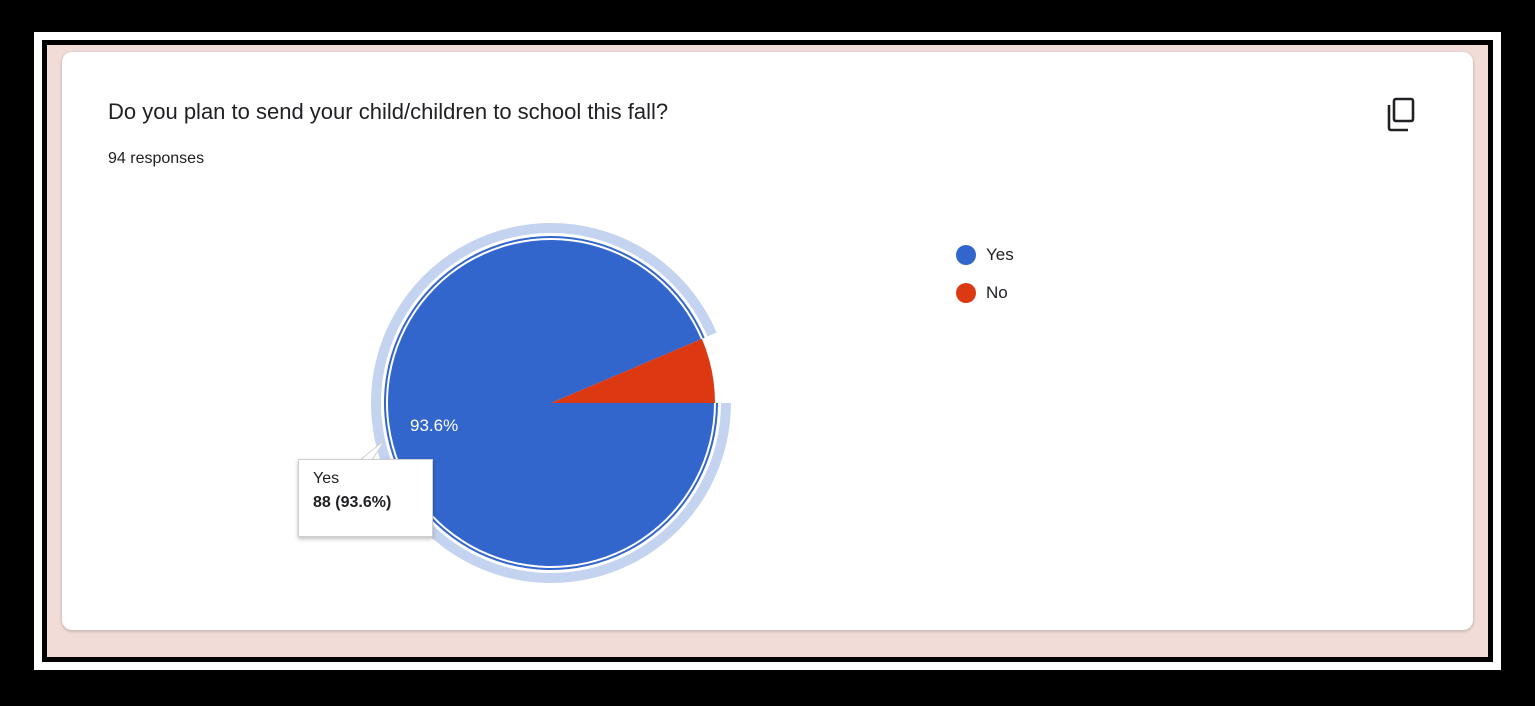 Image resolution: width=1535 pixels, height=706 pixels. Describe the element at coordinates (352, 502) in the screenshot. I see `tooltip-value: 88 (93.6%)` at that location.